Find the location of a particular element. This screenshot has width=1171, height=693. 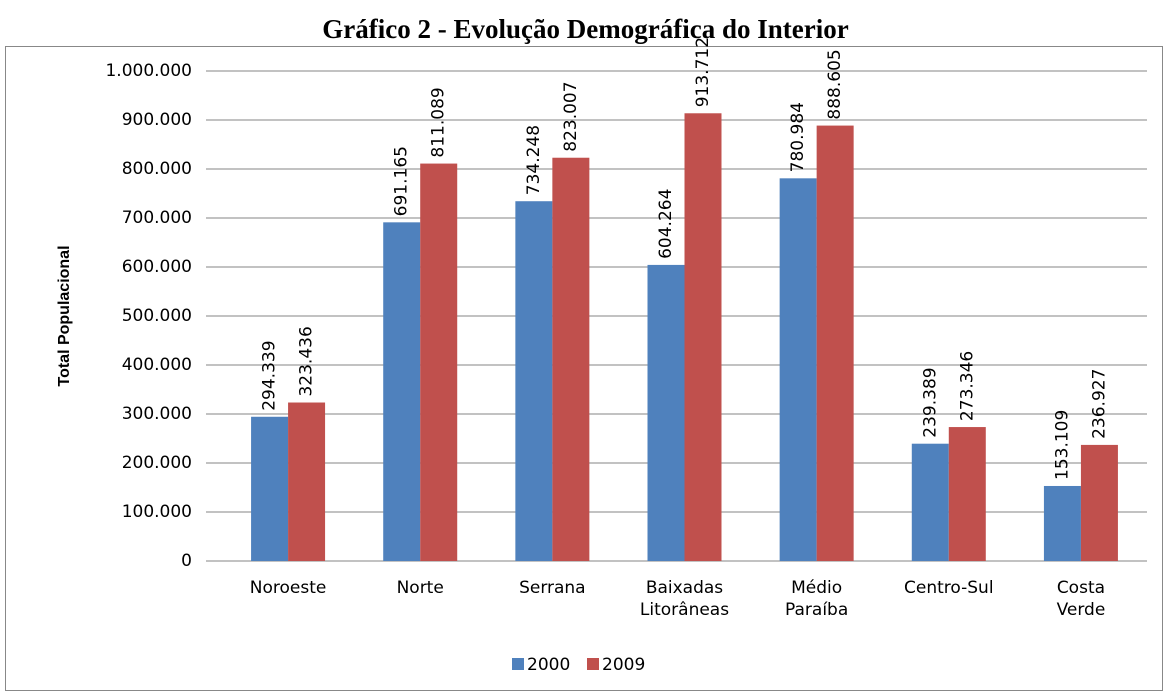

y-tick-label: 200.000 is located at coordinates (157, 463).